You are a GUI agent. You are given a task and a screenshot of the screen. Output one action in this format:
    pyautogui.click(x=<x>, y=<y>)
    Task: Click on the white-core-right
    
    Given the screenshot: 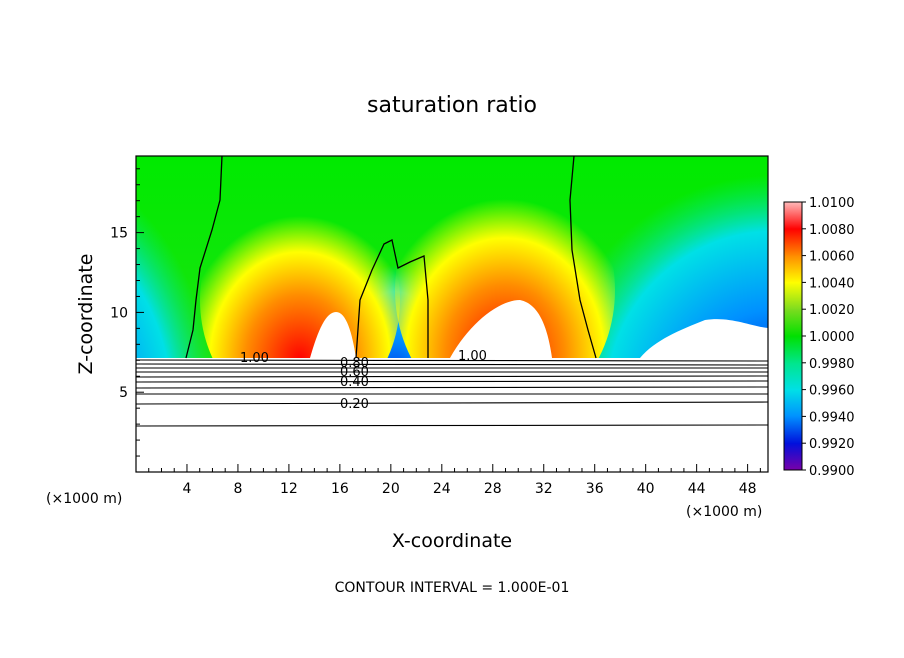 What is the action you would take?
    pyautogui.click(x=501, y=329)
    